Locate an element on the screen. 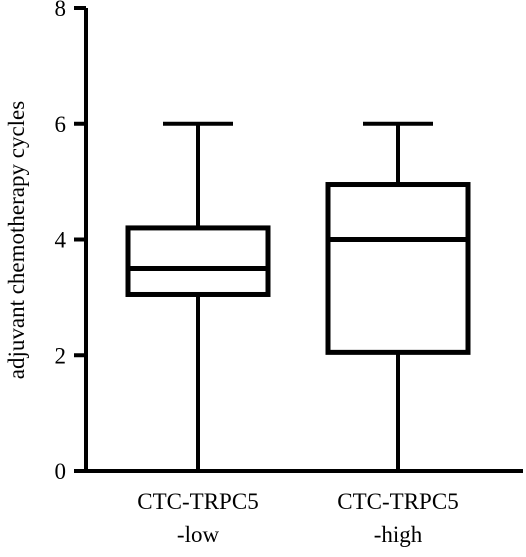 This screenshot has height=557, width=526. y-axis: 0 2 4 6 8 is located at coordinates (71, 242).